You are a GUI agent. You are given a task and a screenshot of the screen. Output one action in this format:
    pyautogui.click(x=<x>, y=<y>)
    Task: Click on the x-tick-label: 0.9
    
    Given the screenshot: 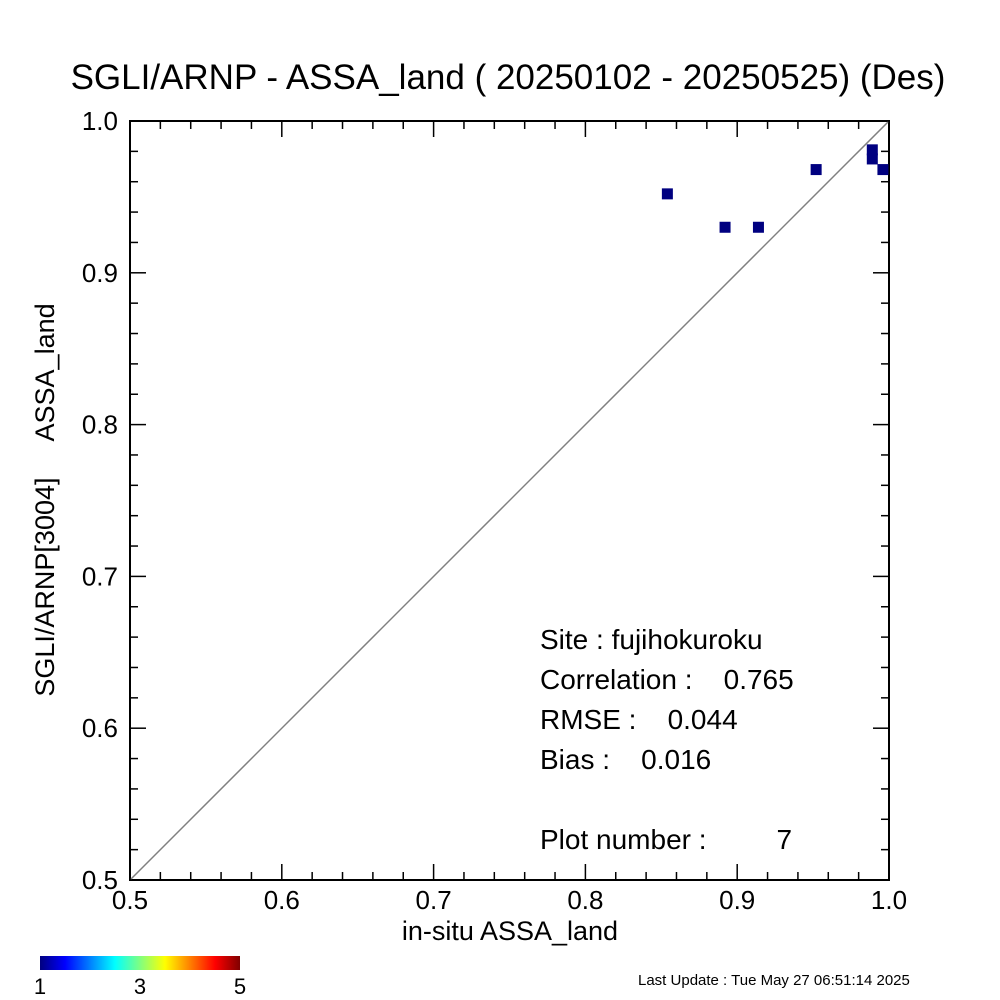 What is the action you would take?
    pyautogui.click(x=737, y=900)
    